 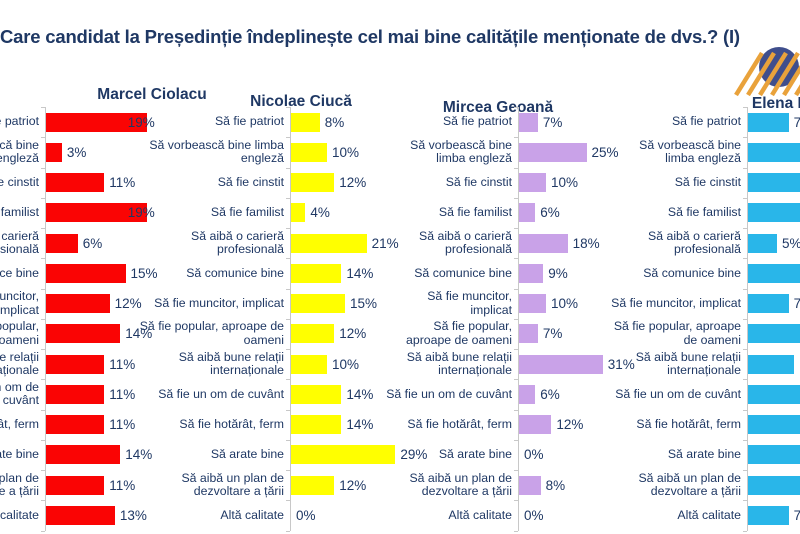 I want to click on category-label: Altă calitate, so click(x=252, y=514).